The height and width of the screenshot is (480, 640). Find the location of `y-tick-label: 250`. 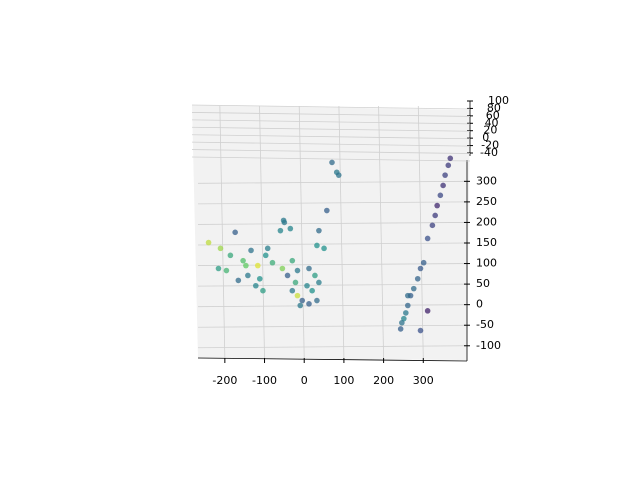

y-tick-label: 250 is located at coordinates (486, 201).